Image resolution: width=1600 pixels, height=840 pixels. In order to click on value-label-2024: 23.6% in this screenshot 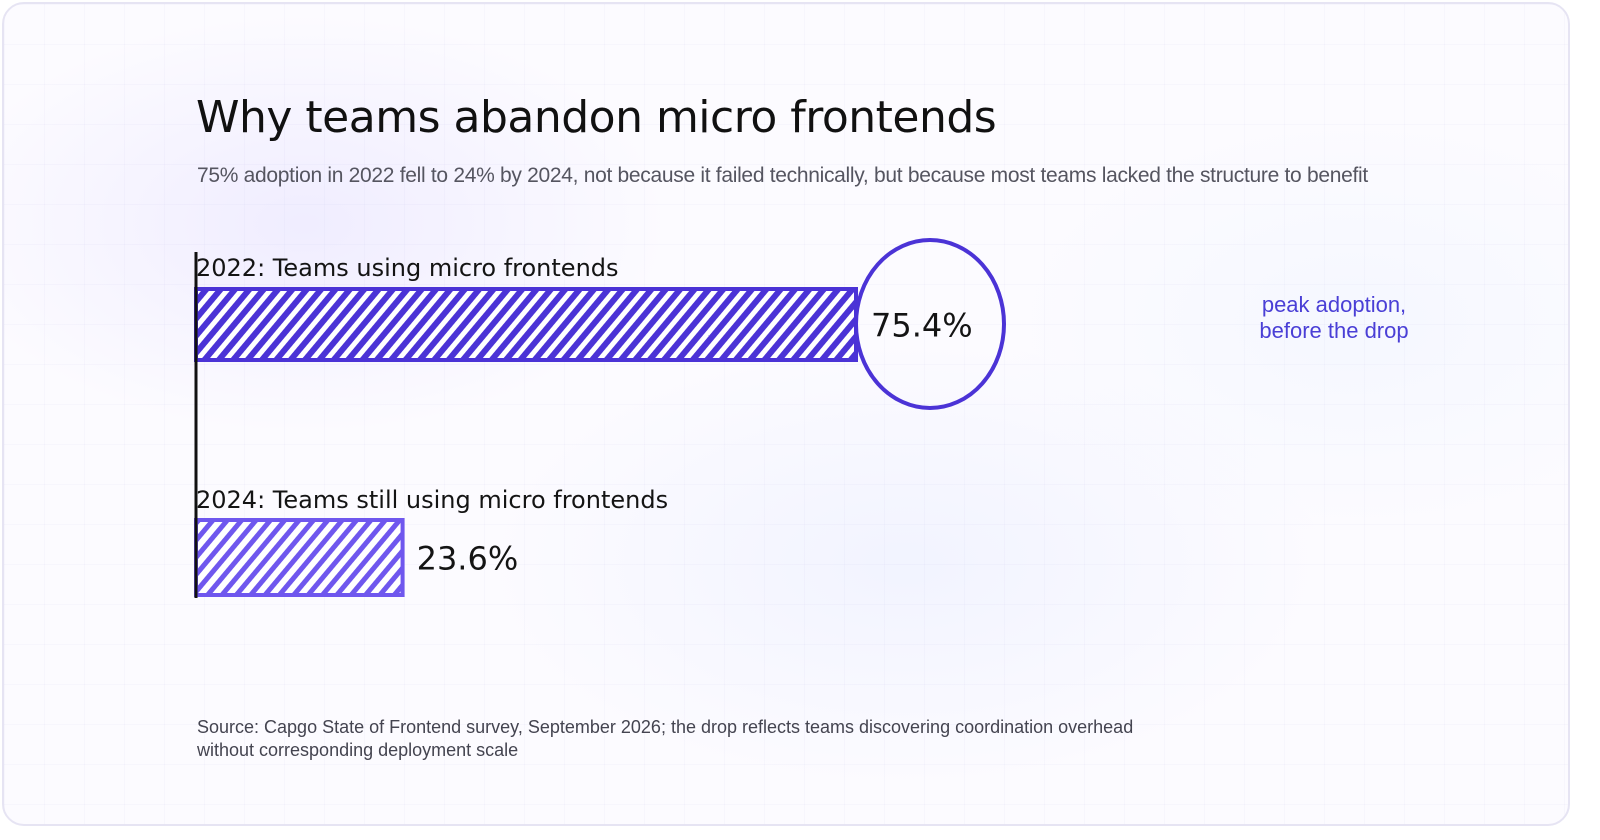, I will do `click(468, 559)`.